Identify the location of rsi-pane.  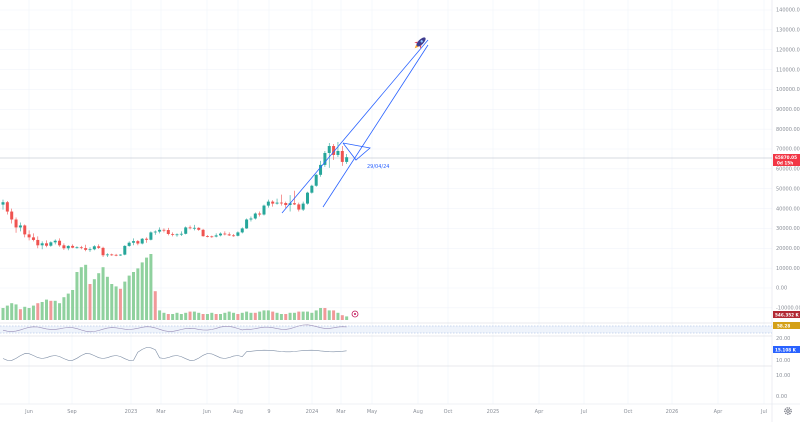
(386, 329).